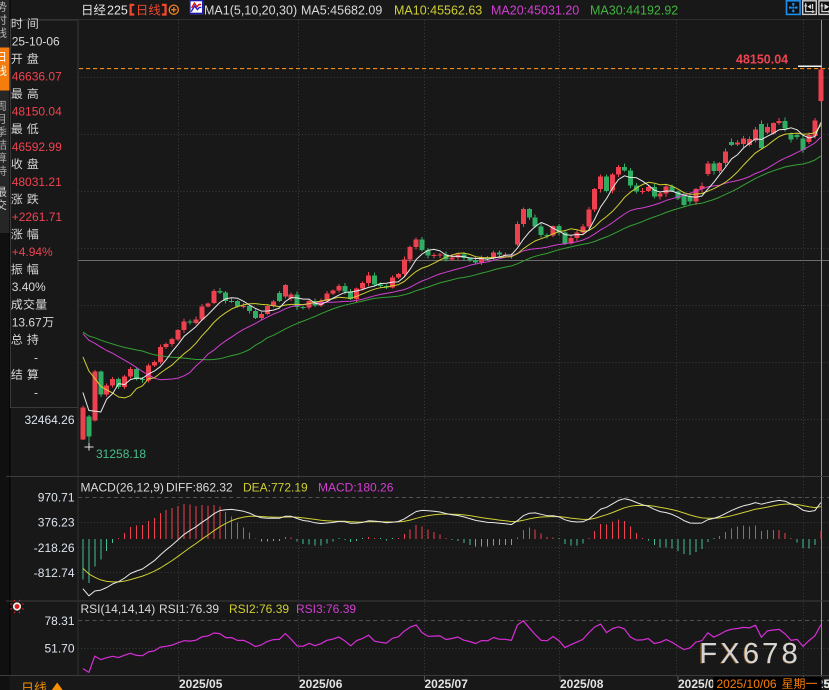  Describe the element at coordinates (32, 252) in the screenshot. I see `svg-text: +4.94%` at that location.